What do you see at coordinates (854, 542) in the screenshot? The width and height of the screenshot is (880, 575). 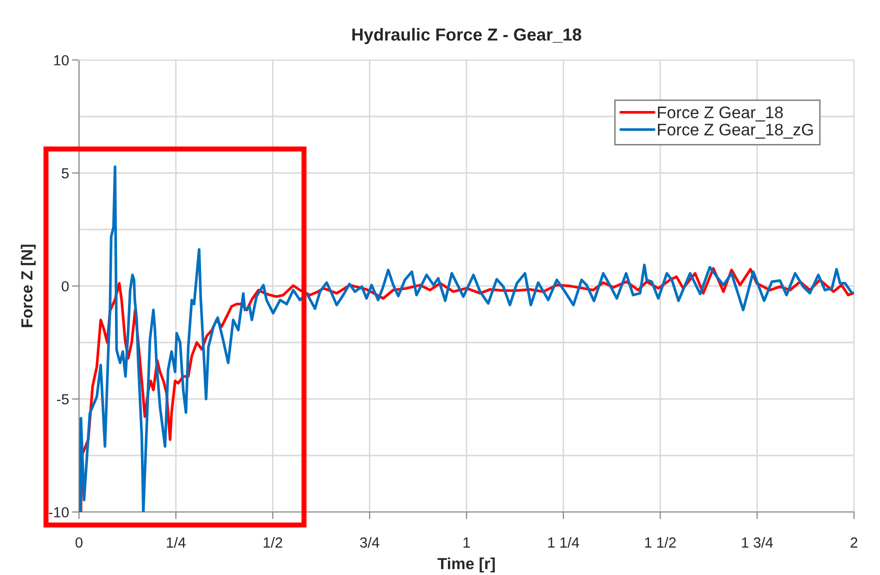 I see `x-tick-label: 2` at bounding box center [854, 542].